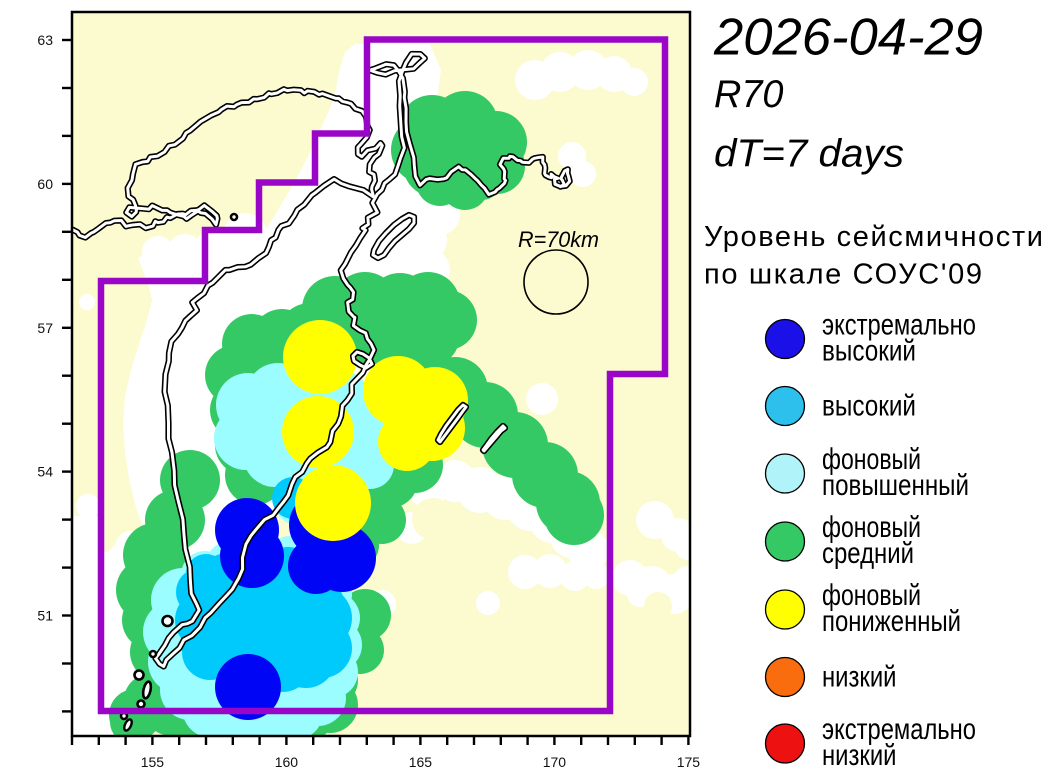 This screenshot has height=784, width=1045. Describe the element at coordinates (843, 275) in the screenshot. I see `svg-text: по шкале СОУС'09` at that location.